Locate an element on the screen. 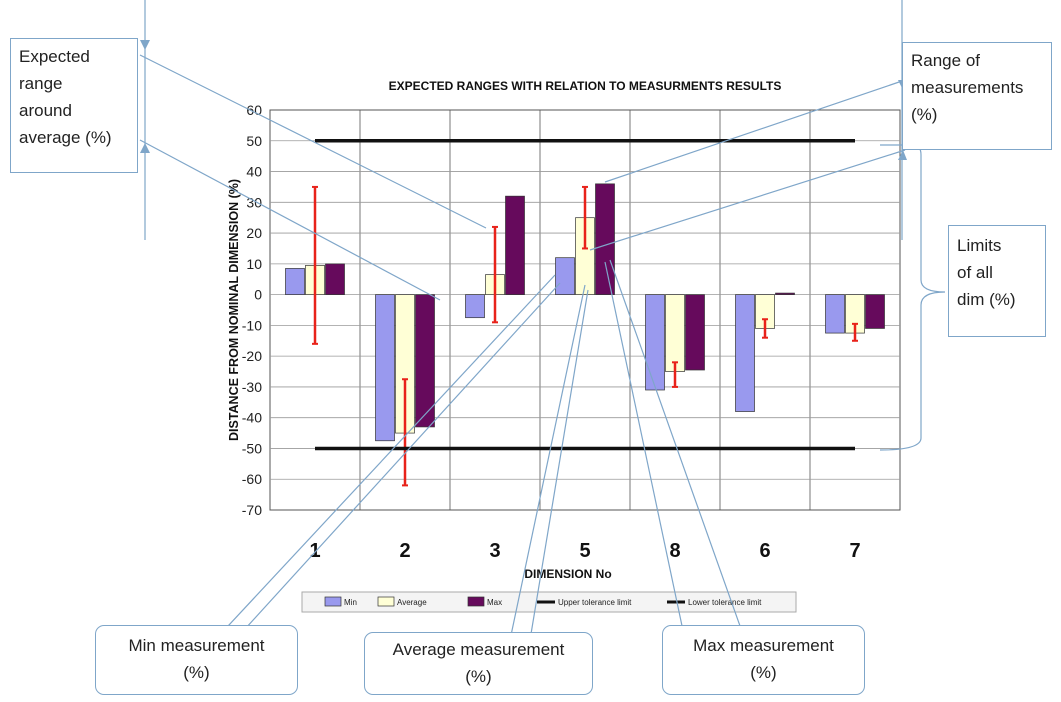  y-tick-label: 40 is located at coordinates (254, 172).